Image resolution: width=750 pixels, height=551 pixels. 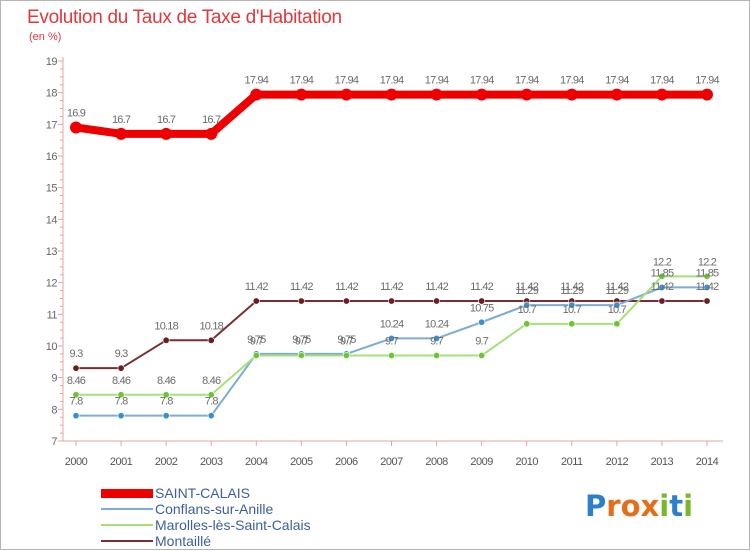 I want to click on x-tick-label: 2001, so click(x=121, y=462).